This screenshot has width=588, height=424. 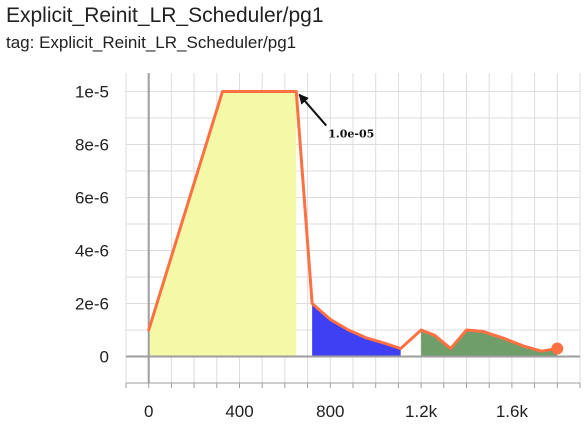 I want to click on x-tick-label: 0, so click(x=148, y=411).